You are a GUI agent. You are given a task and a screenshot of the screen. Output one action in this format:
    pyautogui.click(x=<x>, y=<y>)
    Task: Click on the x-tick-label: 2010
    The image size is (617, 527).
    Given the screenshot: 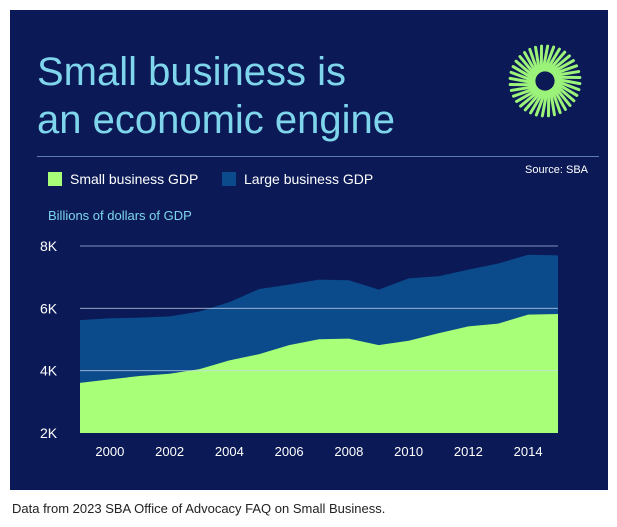 What is the action you would take?
    pyautogui.click(x=408, y=451)
    